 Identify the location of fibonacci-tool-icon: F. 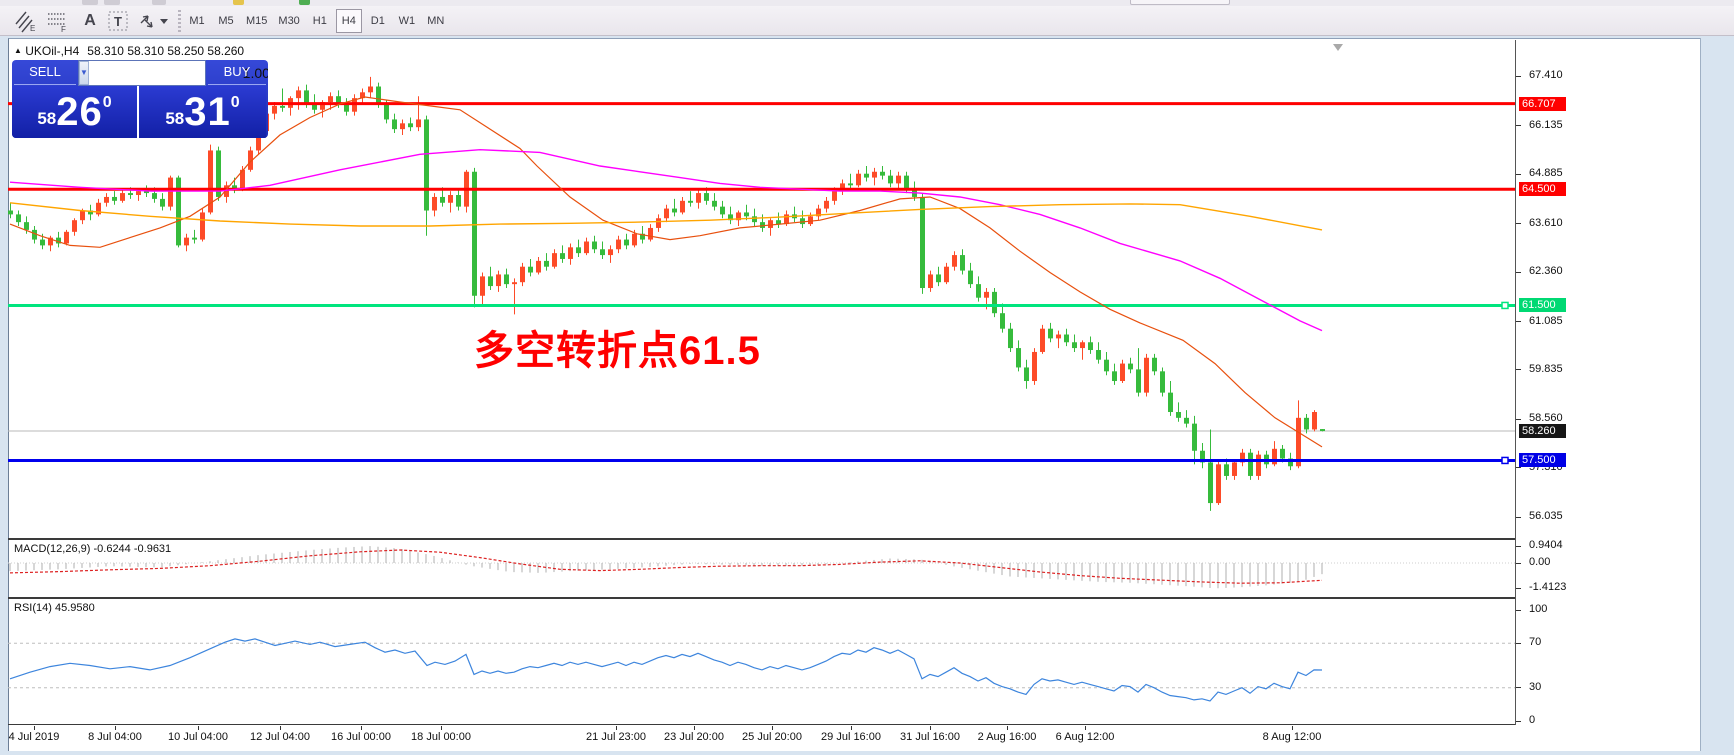
(58, 21).